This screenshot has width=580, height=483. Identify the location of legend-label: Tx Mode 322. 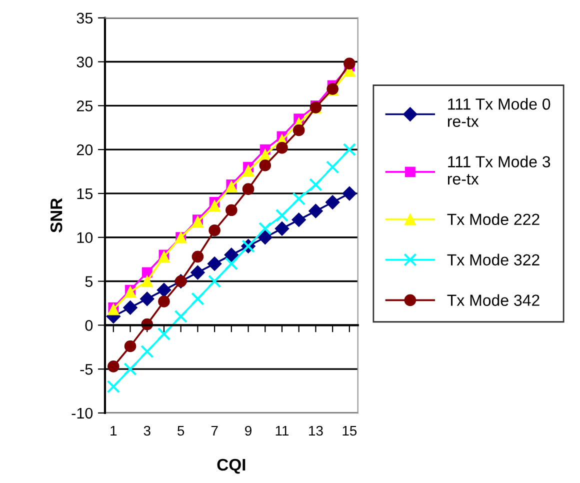
(493, 260).